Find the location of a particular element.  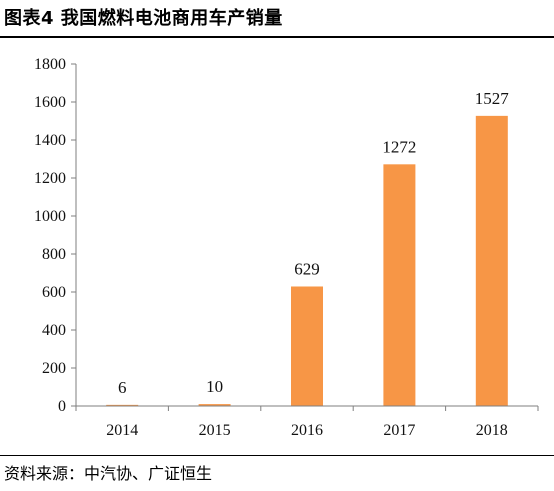

bar-2014 is located at coordinates (122, 405).